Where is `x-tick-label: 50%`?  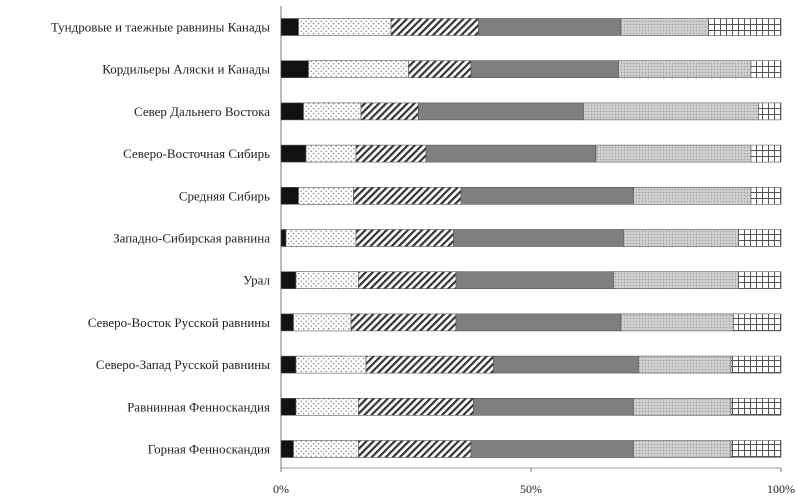 x-tick-label: 50% is located at coordinates (531, 489).